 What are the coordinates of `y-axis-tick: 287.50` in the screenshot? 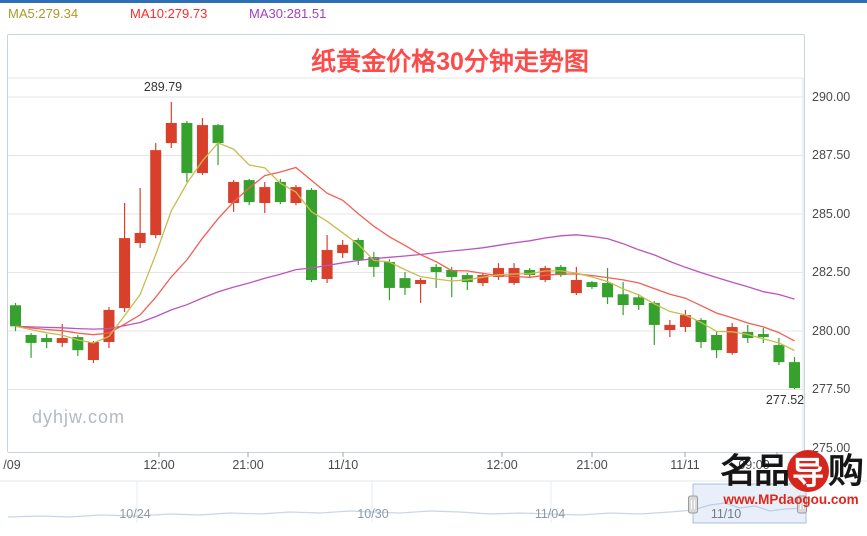 It's located at (831, 155).